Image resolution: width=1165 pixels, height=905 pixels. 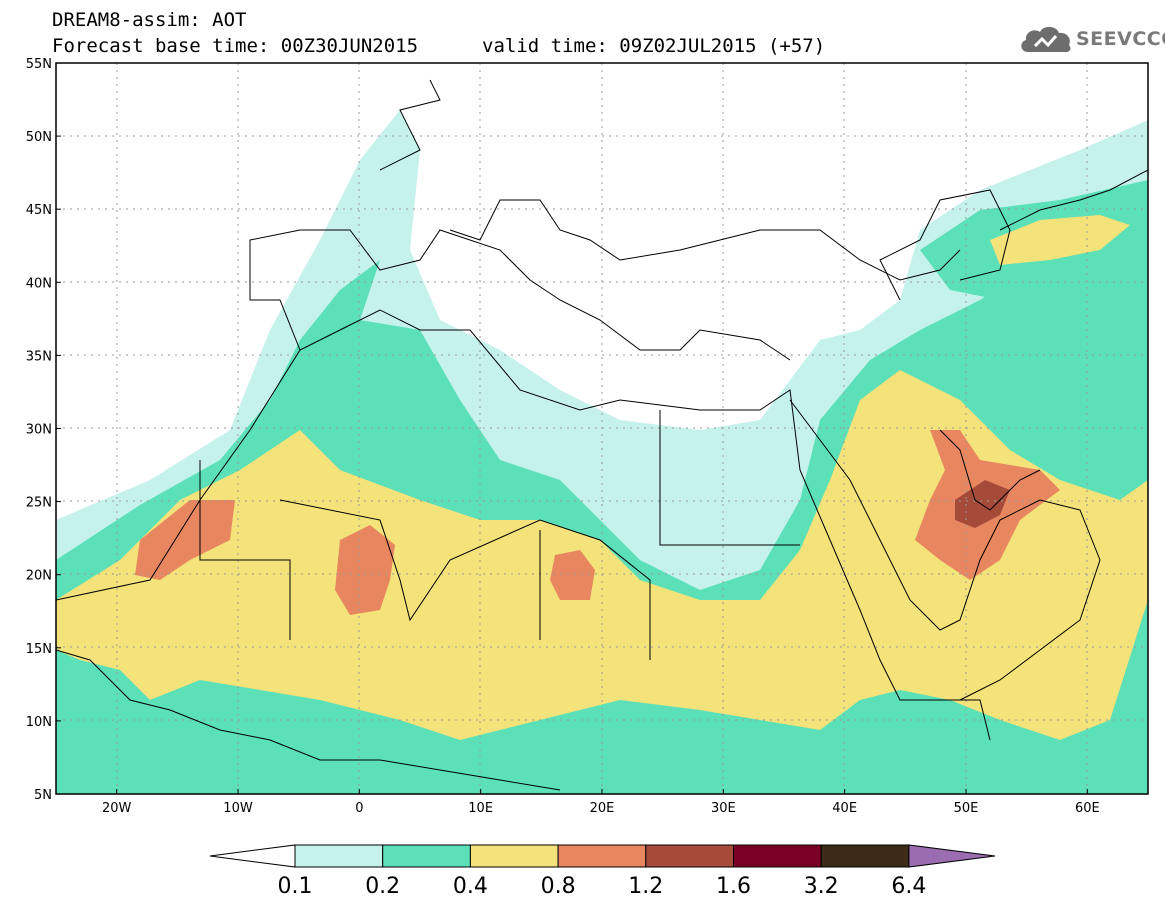 I want to click on valid-time: valid time: 09Z02JUL2015 (+57), so click(x=654, y=46).